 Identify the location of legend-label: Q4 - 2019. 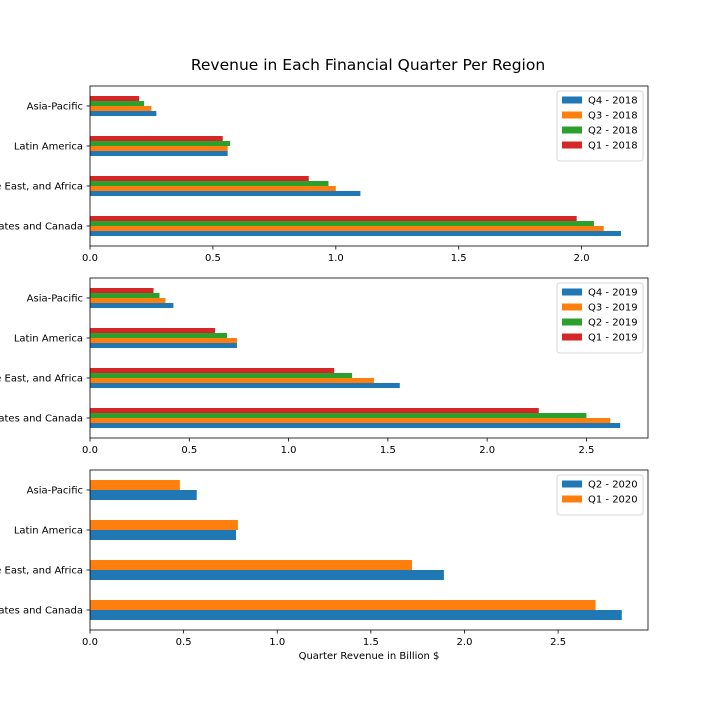
(613, 293).